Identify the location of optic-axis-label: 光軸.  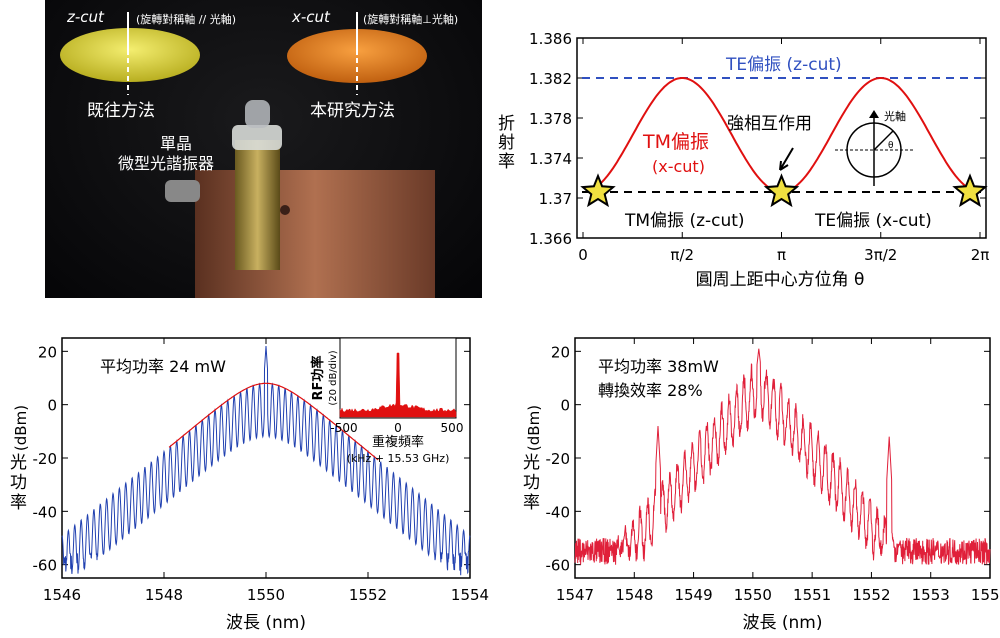
(895, 116).